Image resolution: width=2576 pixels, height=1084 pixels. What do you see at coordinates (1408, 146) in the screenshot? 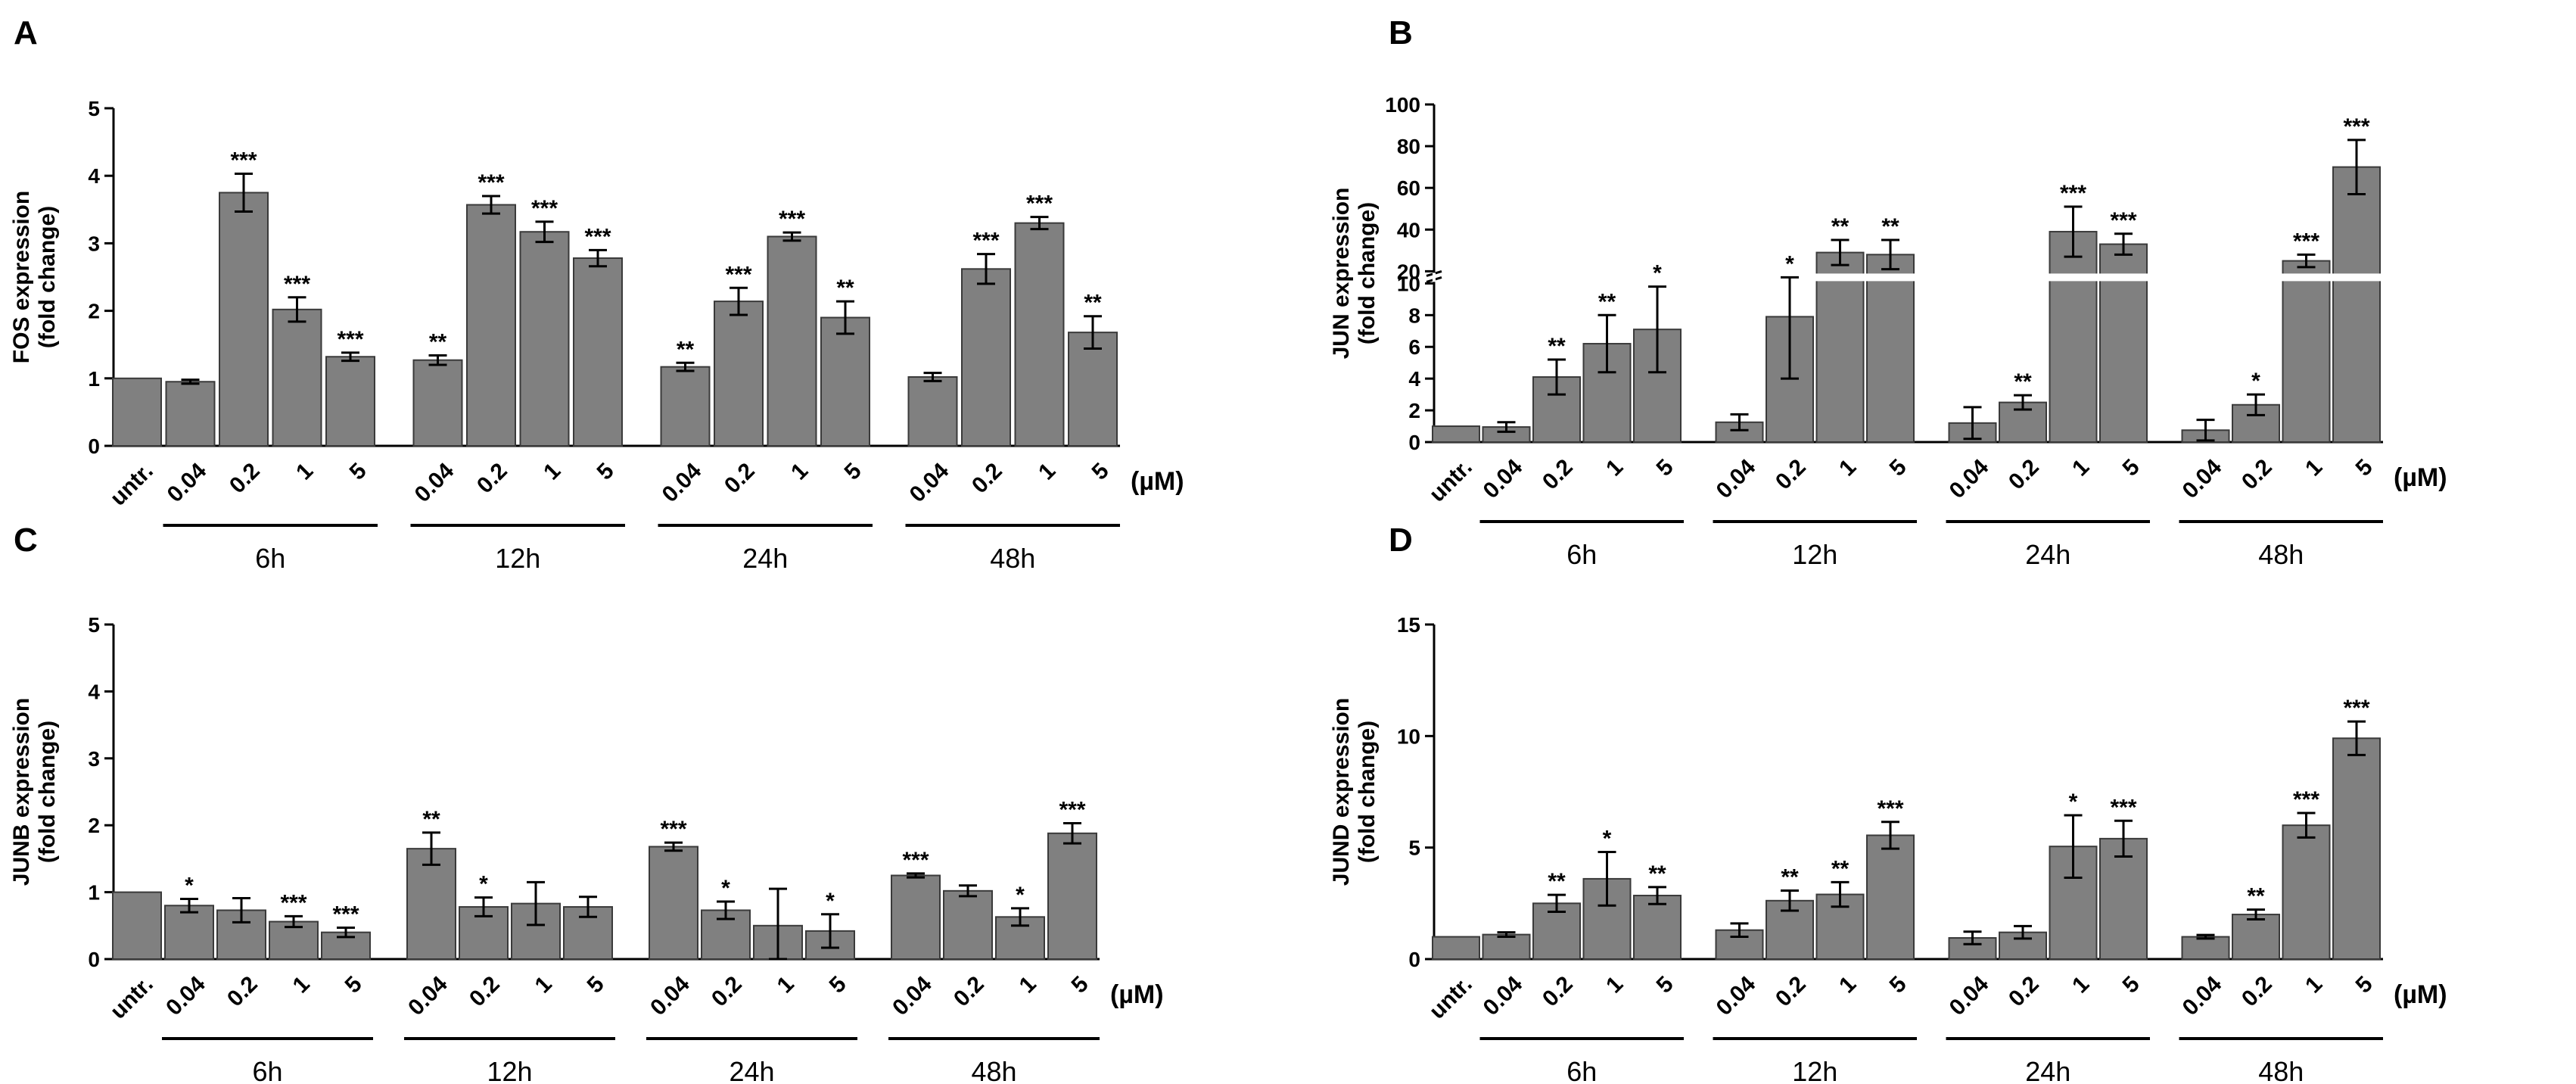
I see `y-tick-label: 80` at bounding box center [1408, 146].